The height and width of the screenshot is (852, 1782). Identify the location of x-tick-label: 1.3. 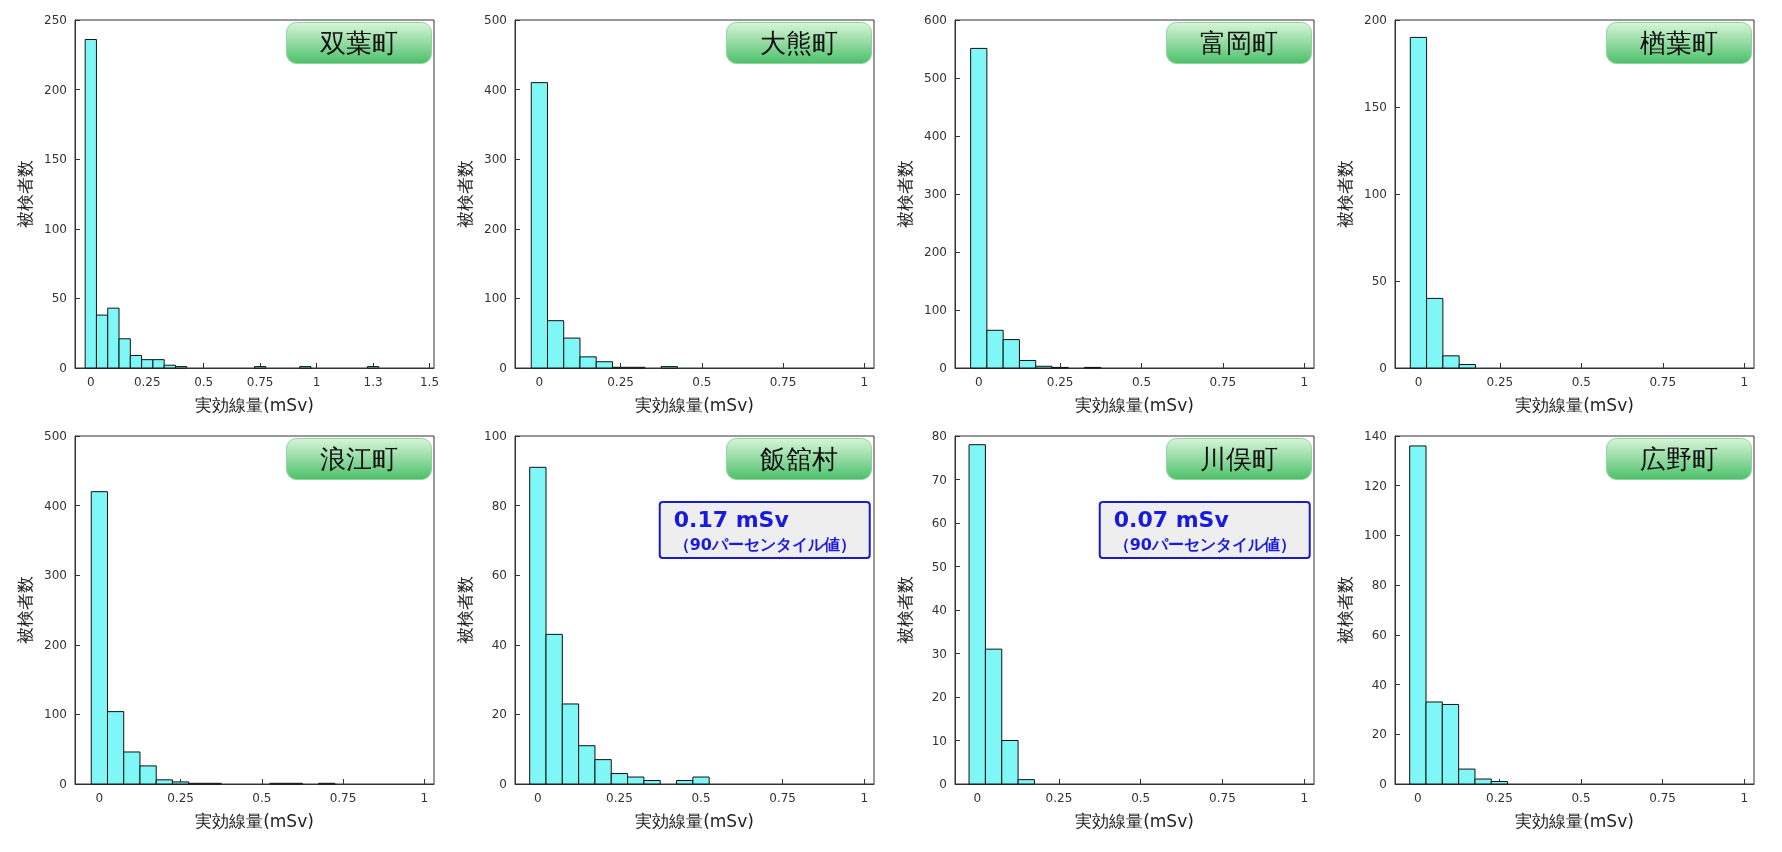
(373, 382).